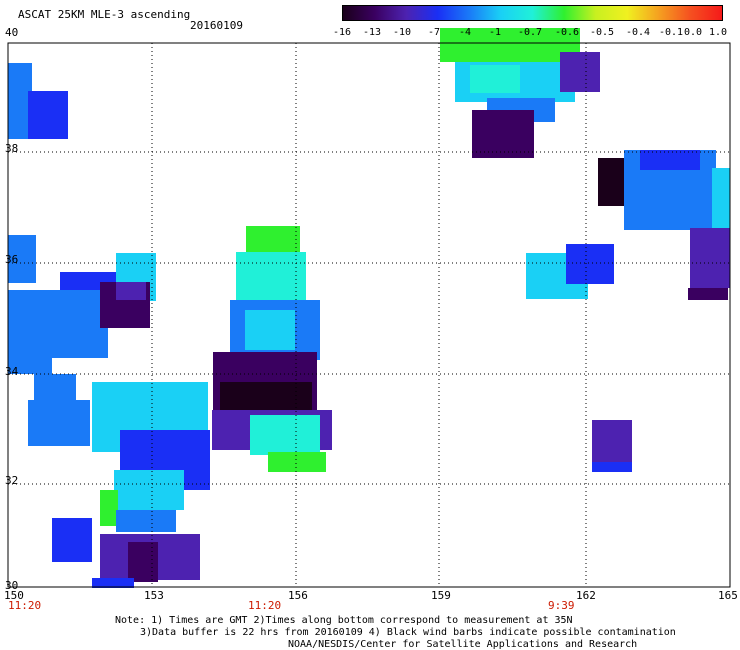  Describe the element at coordinates (693, 32) in the screenshot. I see `colorbar-label: 0.0` at that location.